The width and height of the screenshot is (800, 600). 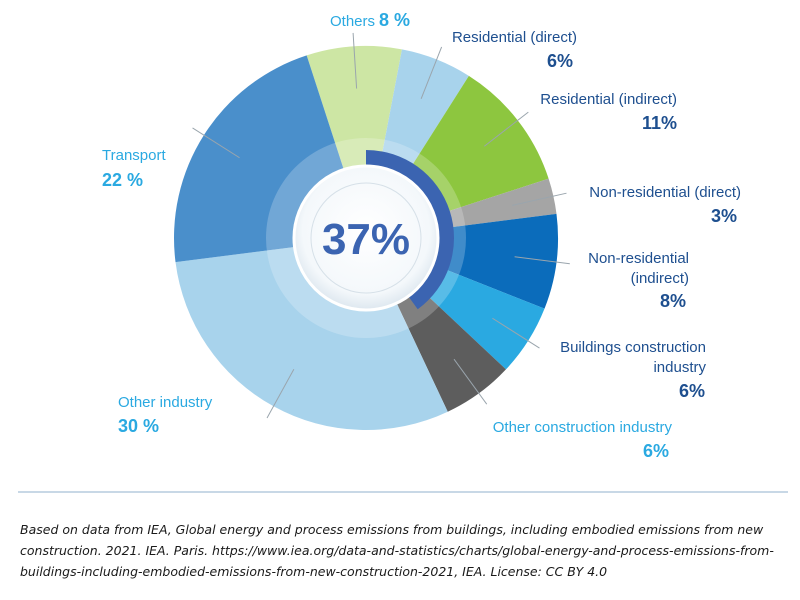 What do you see at coordinates (481, 316) in the screenshot?
I see `slice-buildings-construction` at bounding box center [481, 316].